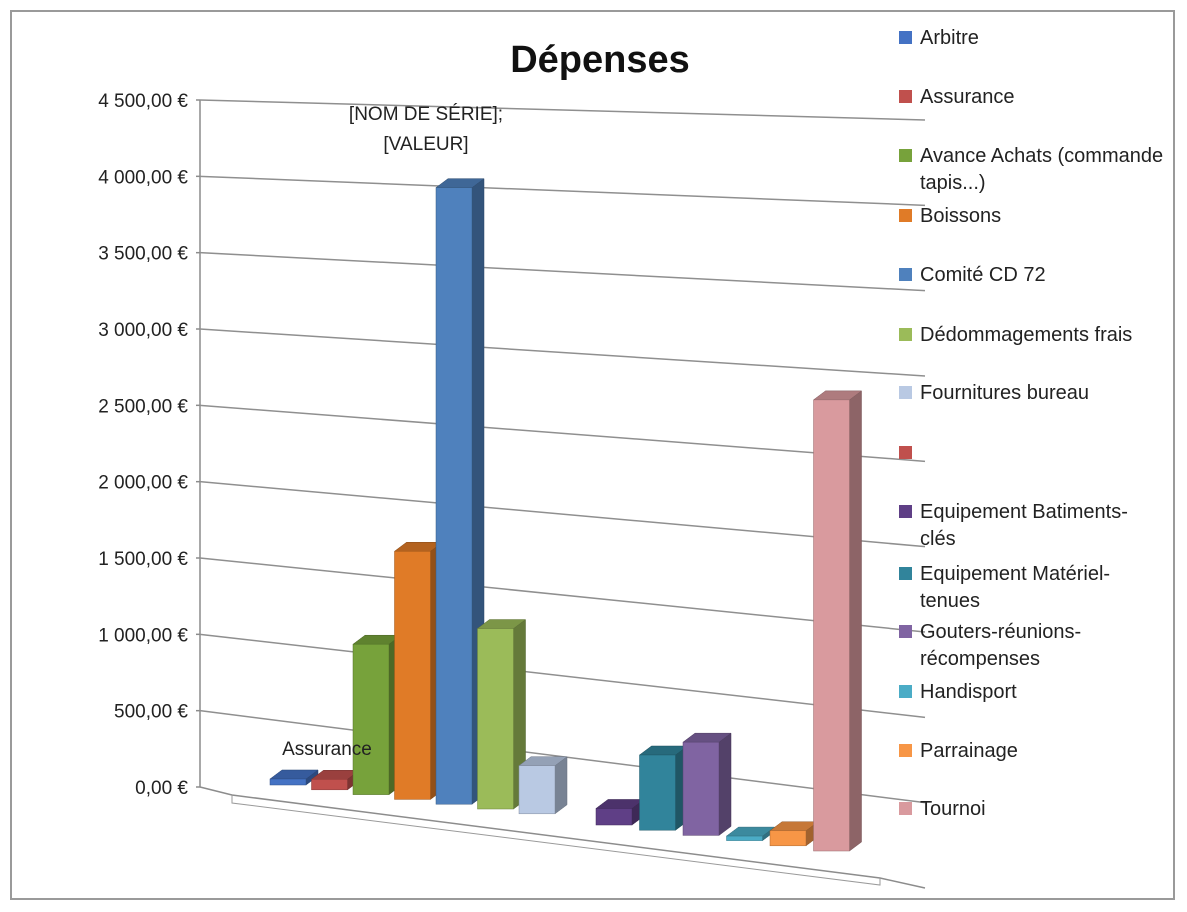 The width and height of the screenshot is (1187, 912). I want to click on data-label-assurance: Assurance, so click(327, 749).